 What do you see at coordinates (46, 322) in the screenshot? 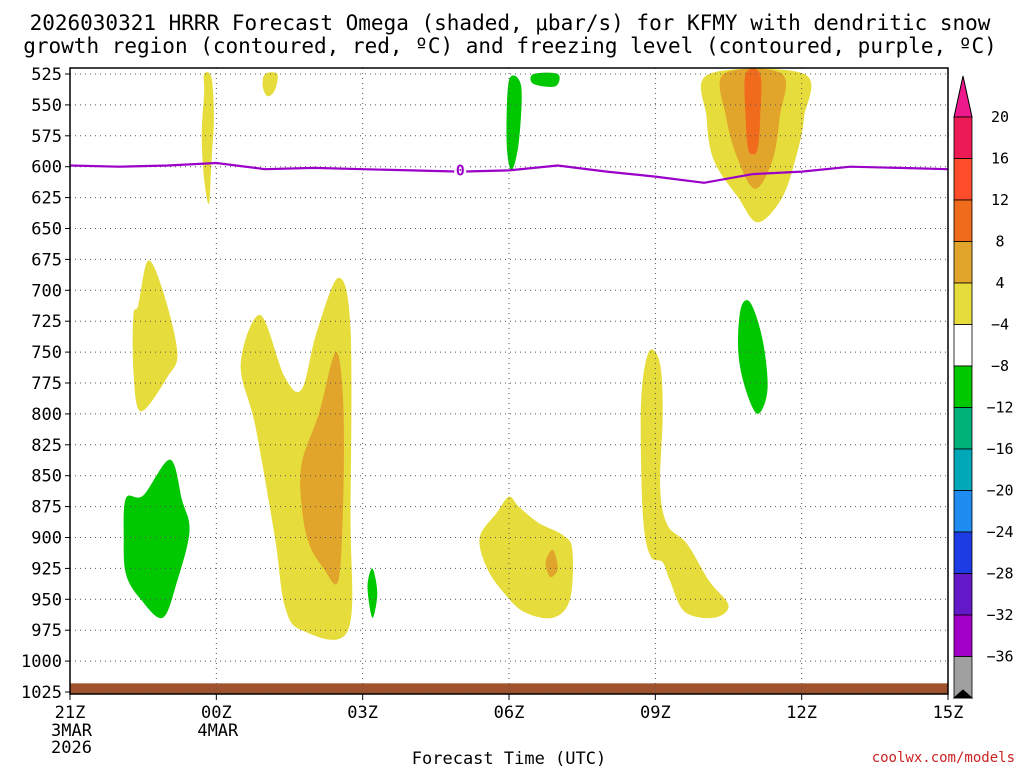
I see `y-tick-label-725: 725` at bounding box center [46, 322].